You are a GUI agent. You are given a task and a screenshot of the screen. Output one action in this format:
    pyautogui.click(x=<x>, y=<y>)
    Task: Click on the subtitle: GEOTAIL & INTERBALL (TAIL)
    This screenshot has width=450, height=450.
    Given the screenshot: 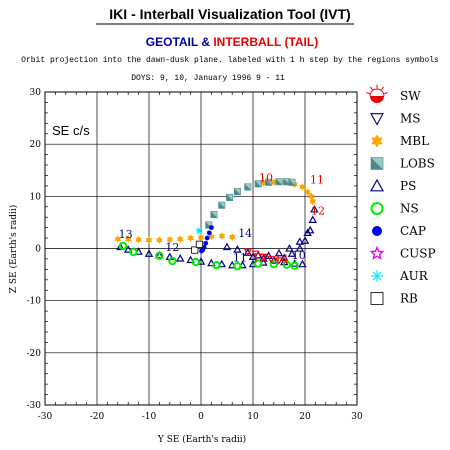 What is the action you would take?
    pyautogui.click(x=232, y=42)
    